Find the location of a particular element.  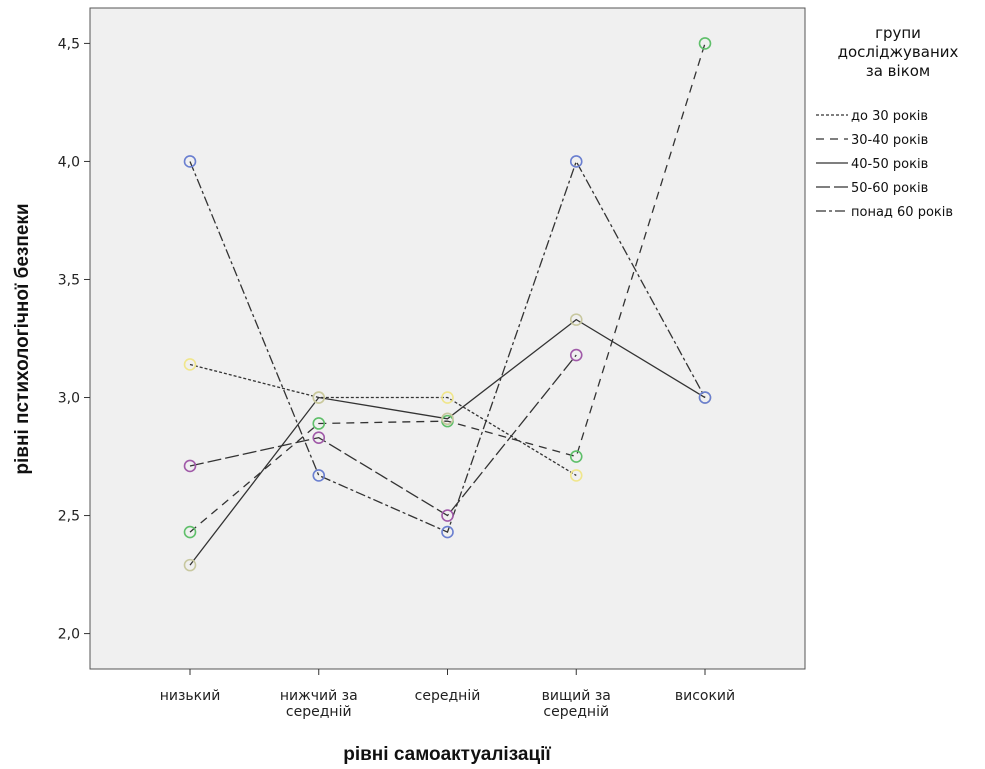

y-tick-label: 2,5 is located at coordinates (69, 517).